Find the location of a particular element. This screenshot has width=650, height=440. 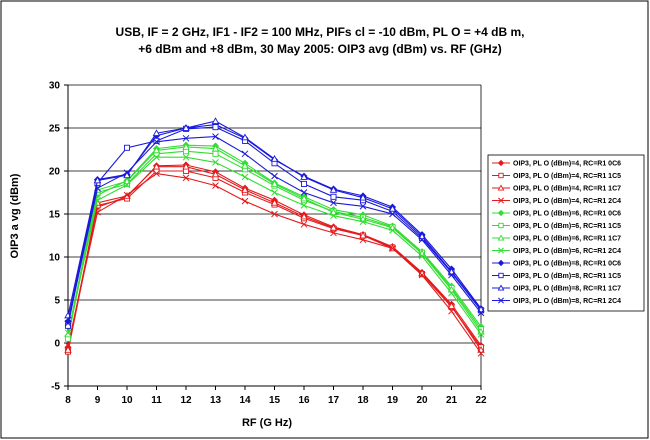

x-tick-label: 9 is located at coordinates (98, 400).